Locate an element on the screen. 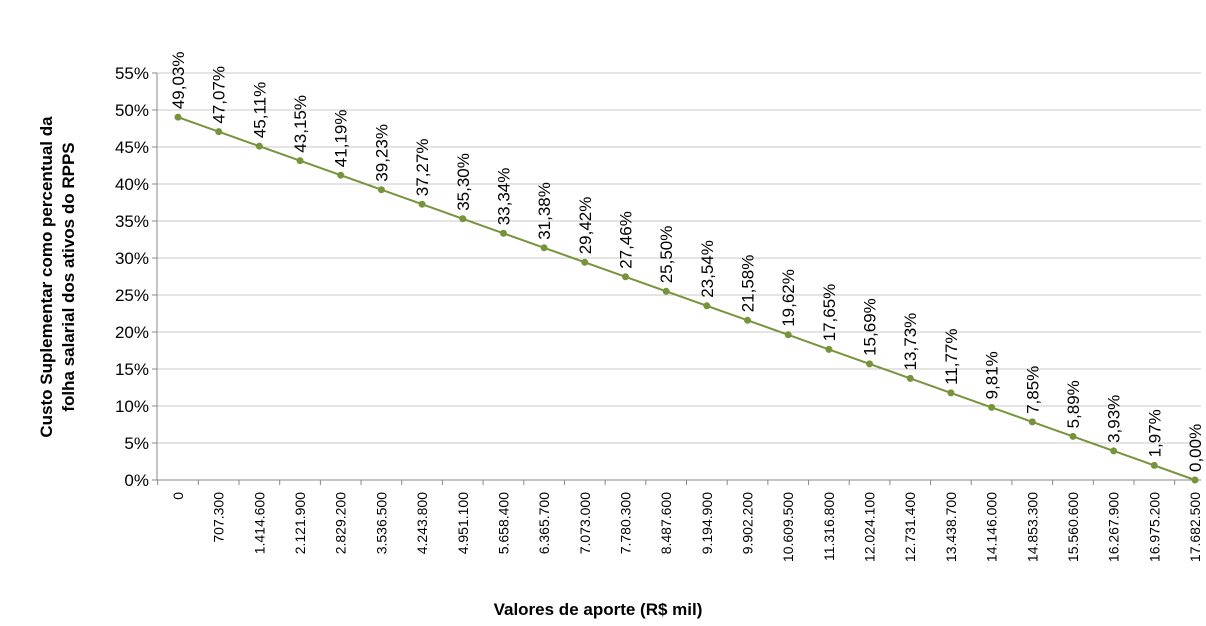 The height and width of the screenshot is (626, 1206). x-tick-label: 11.316.800 is located at coordinates (829, 526).